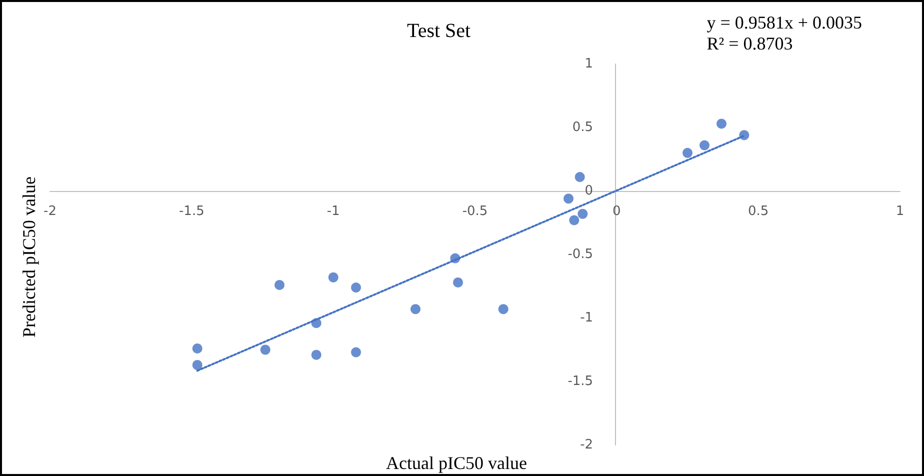  Describe the element at coordinates (191, 211) in the screenshot. I see `x-tick-label: -1.5` at that location.